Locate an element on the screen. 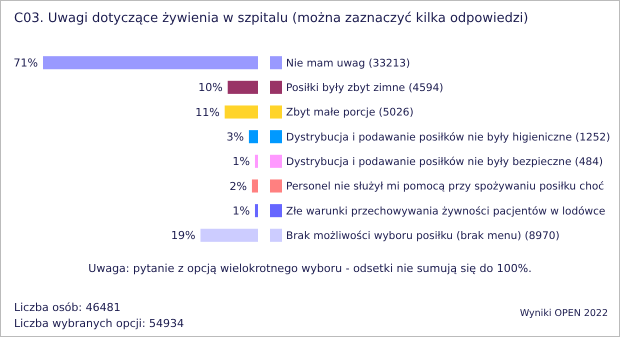 The image size is (620, 337). data-label: 2% is located at coordinates (238, 186).